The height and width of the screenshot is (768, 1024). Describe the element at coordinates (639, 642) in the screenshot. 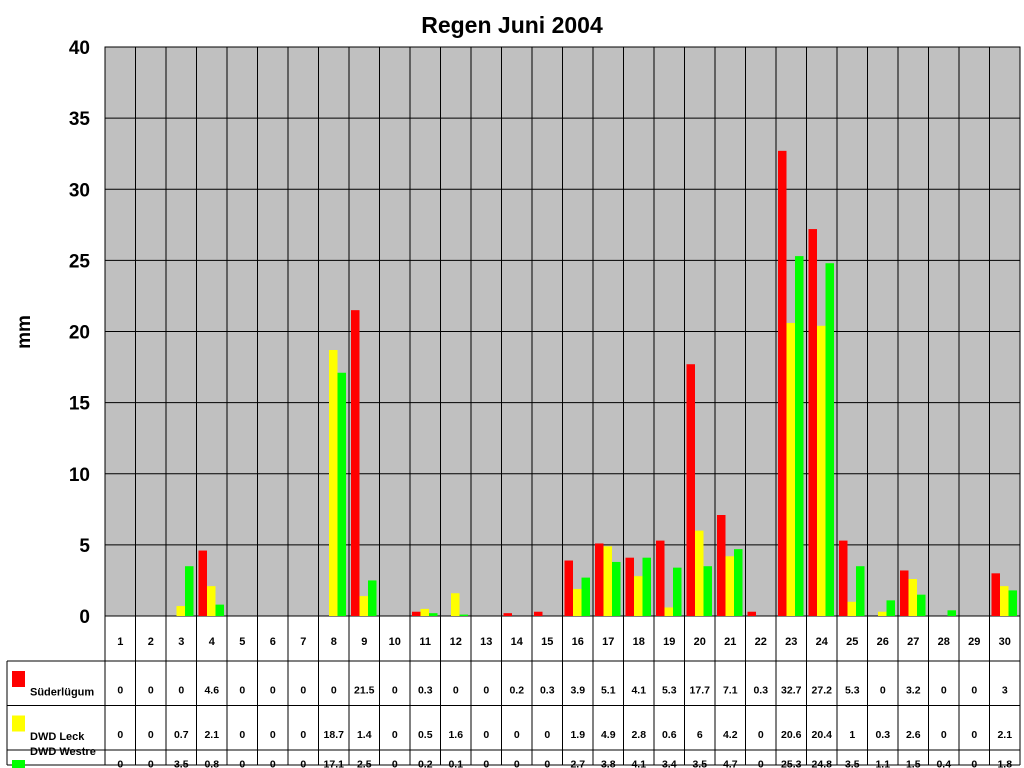

I see `x-tick-label: 18` at that location.